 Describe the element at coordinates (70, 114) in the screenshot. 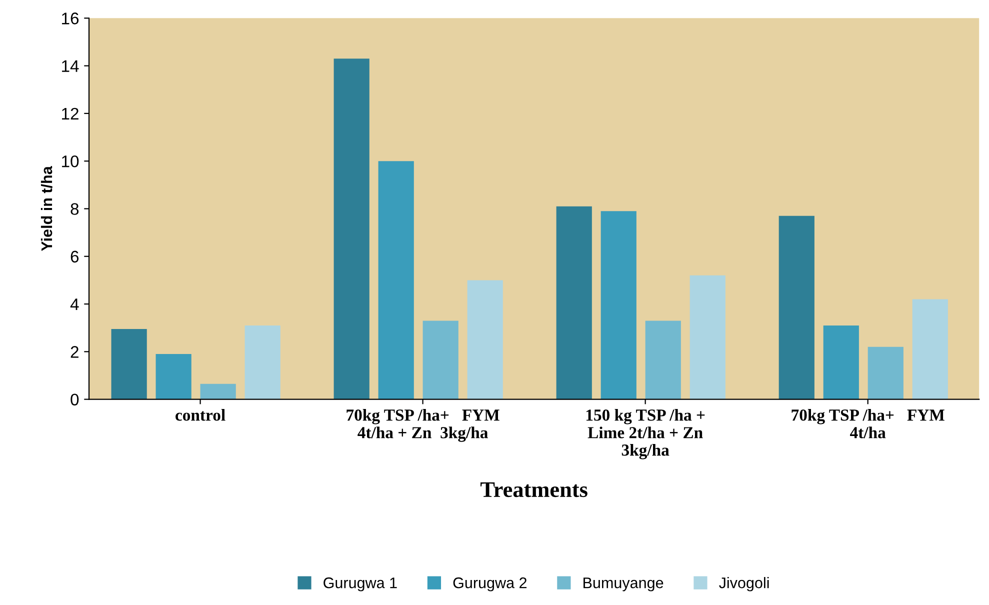

I see `y-tick-label: 12` at that location.